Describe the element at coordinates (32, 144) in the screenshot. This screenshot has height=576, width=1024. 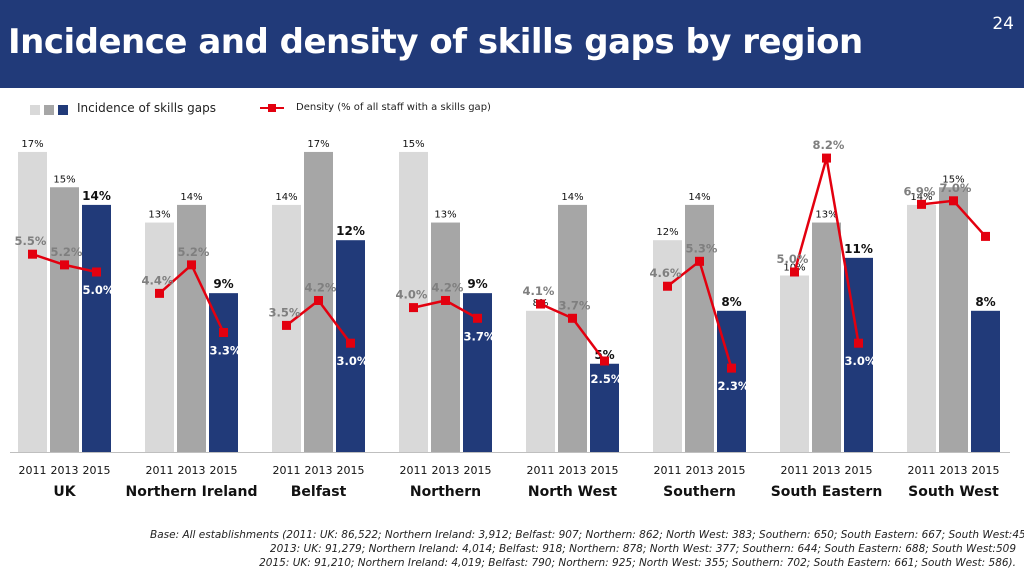
I see `bar-label: 17%` at that location.